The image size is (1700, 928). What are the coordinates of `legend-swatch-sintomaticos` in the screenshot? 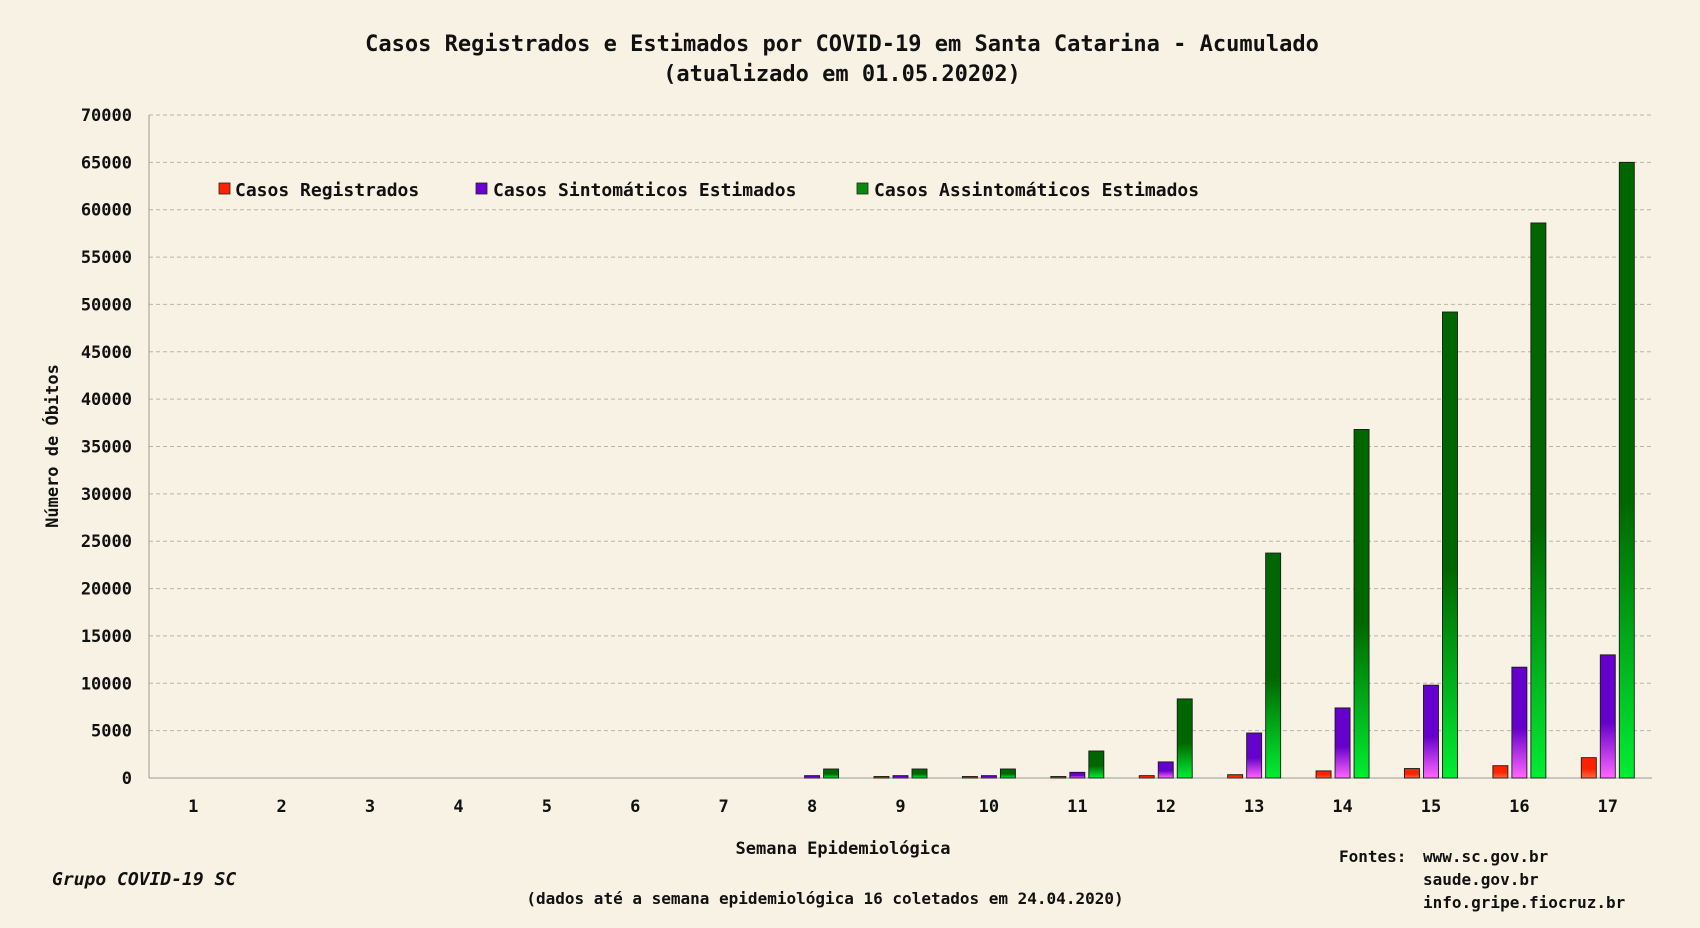 It's located at (481, 188).